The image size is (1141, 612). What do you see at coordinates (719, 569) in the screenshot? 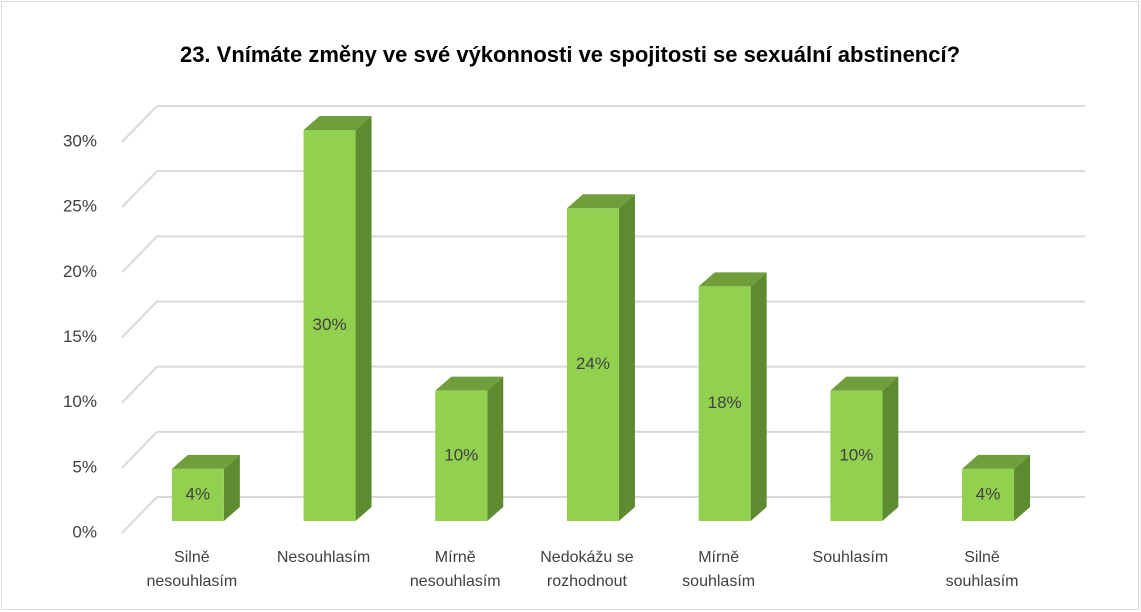
I see `x-tick-label: Mírně souhlasím` at bounding box center [719, 569].